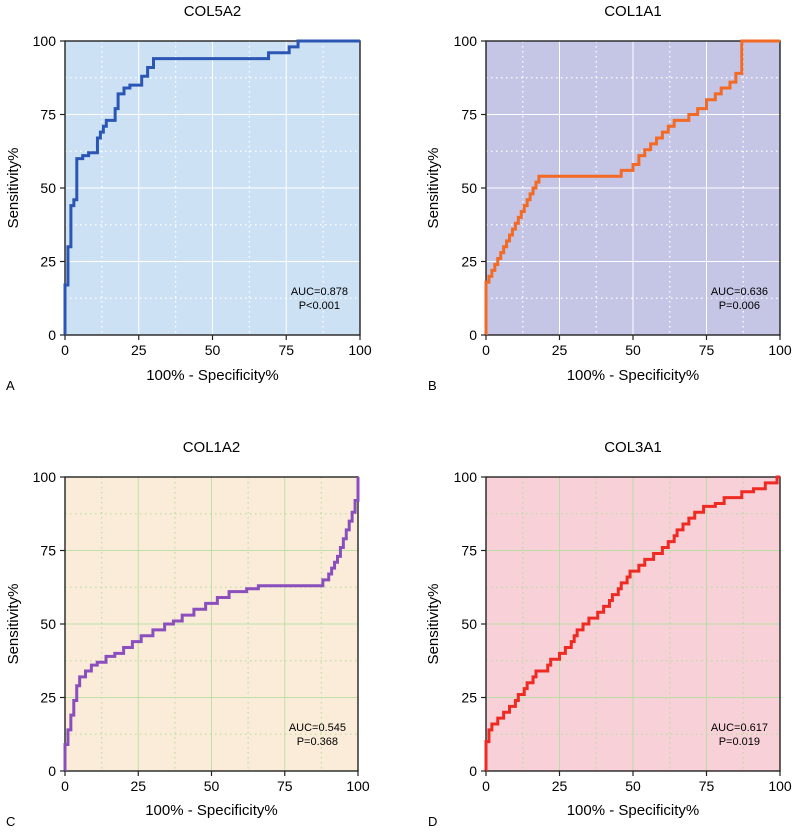 The width and height of the screenshot is (800, 836). What do you see at coordinates (432, 385) in the screenshot?
I see `panel-letter: B` at bounding box center [432, 385].